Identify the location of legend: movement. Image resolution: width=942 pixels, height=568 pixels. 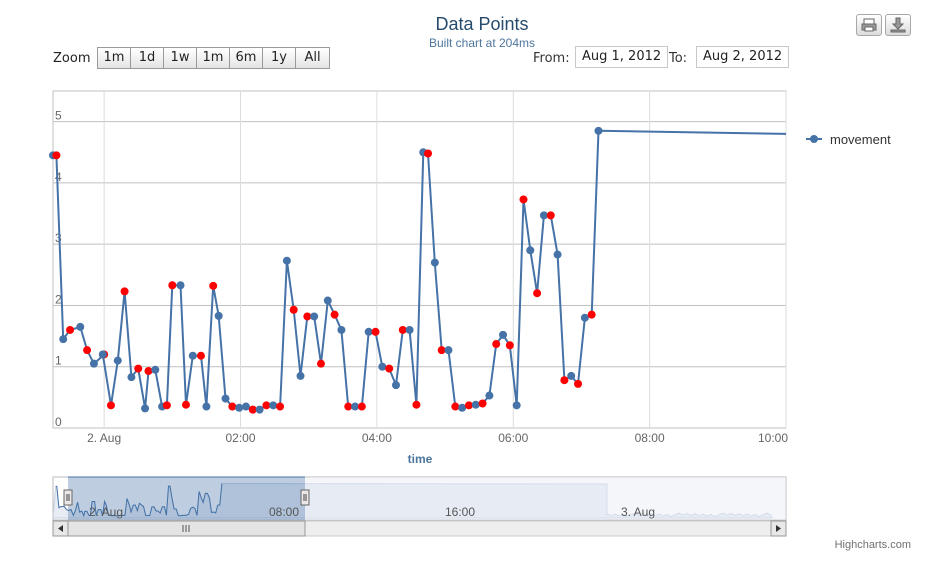
(848, 139).